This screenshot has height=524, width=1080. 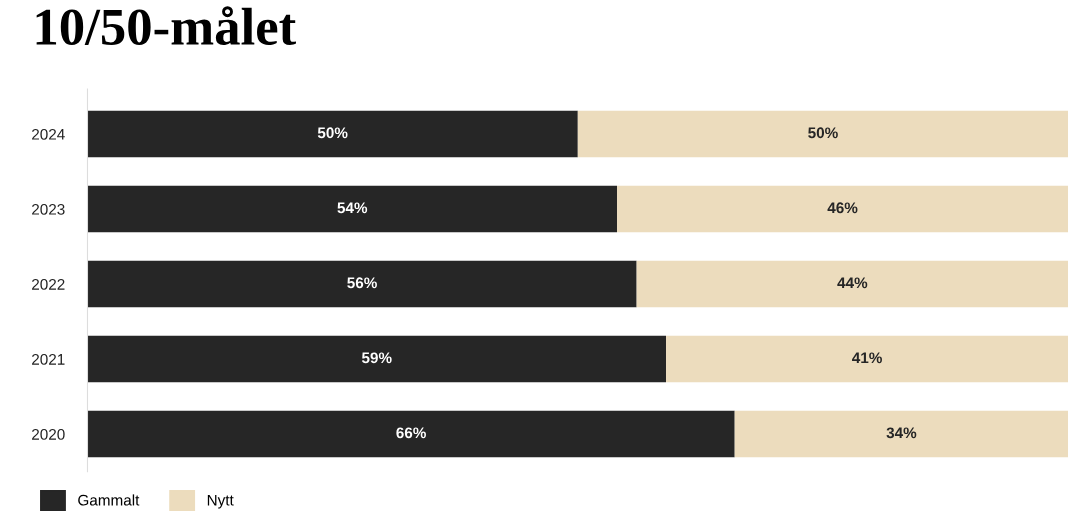 What do you see at coordinates (166, 25) in the screenshot?
I see `chart-title: 10/50-målet` at bounding box center [166, 25].